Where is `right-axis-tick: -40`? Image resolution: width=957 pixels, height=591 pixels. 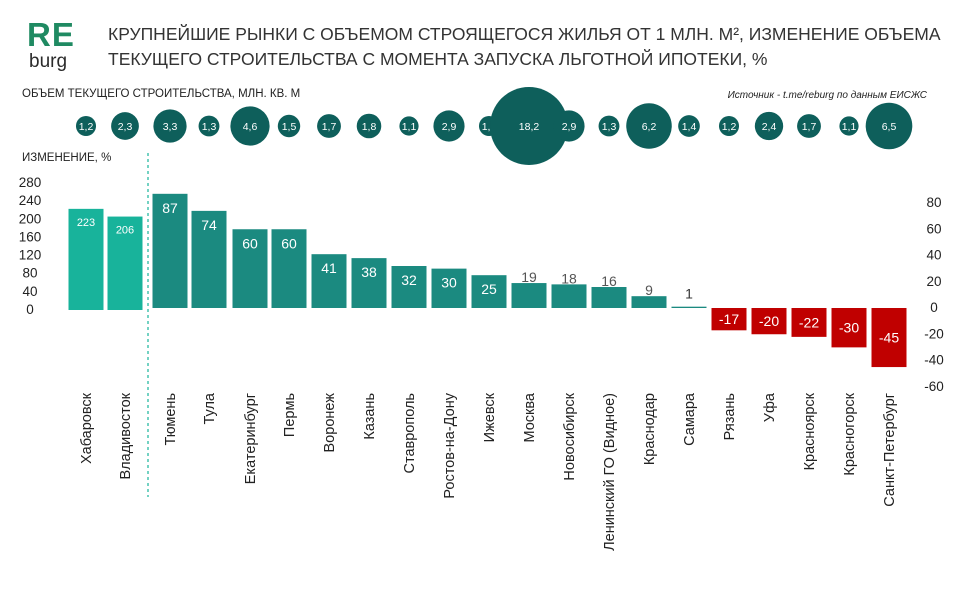
right-axis-tick: -40 is located at coordinates (934, 360).